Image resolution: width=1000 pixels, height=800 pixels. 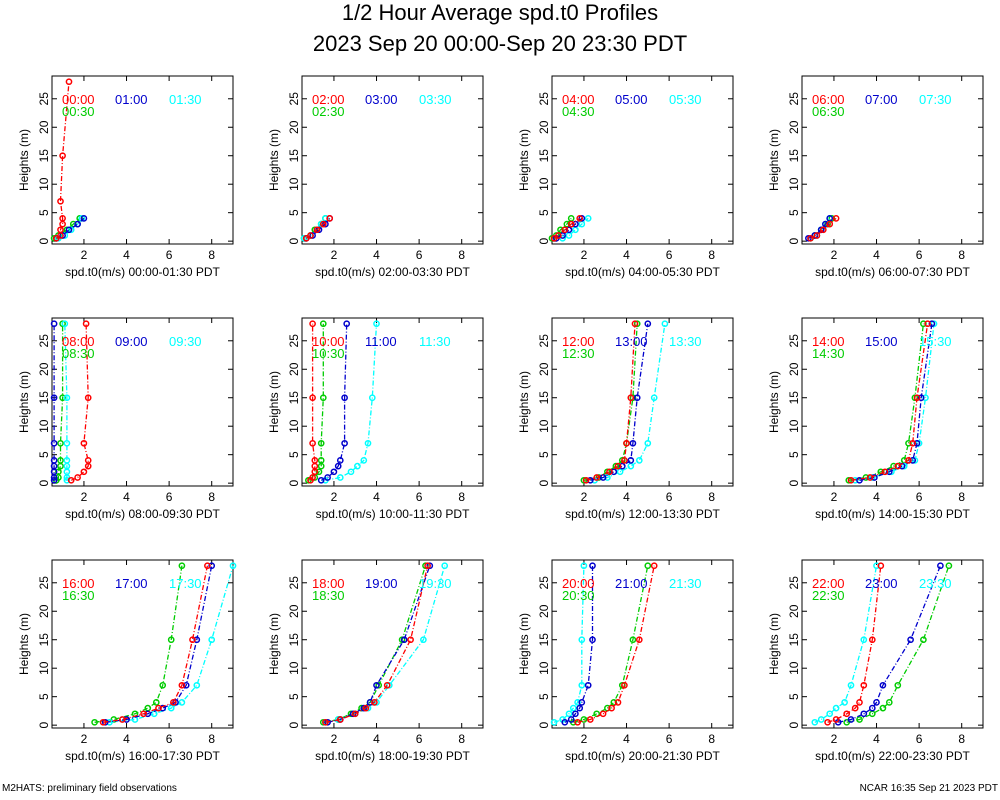 What do you see at coordinates (544, 668) in the screenshot?
I see `y-tick-label: 10` at bounding box center [544, 668].